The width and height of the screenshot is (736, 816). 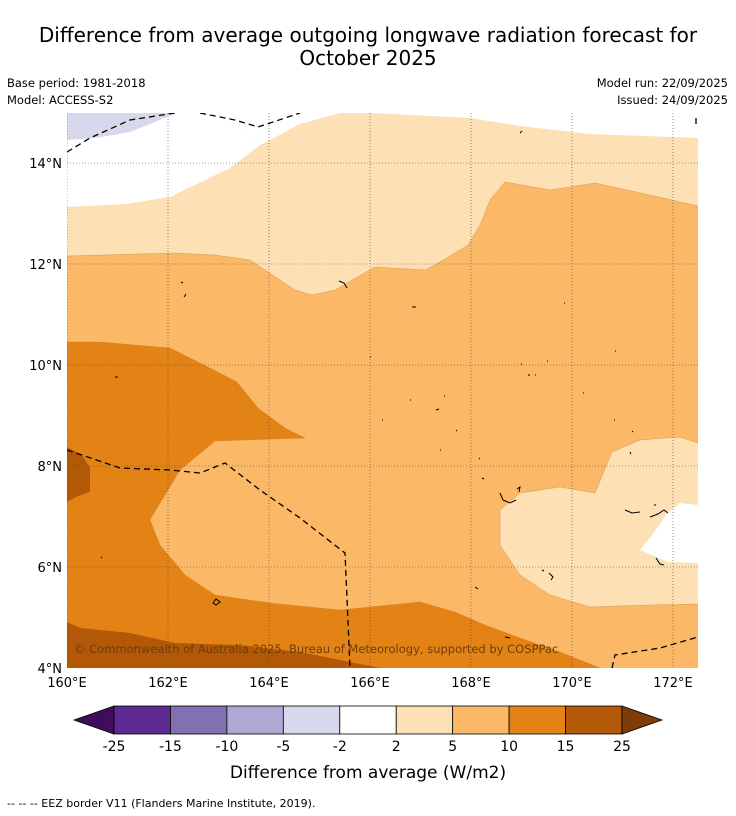 What do you see at coordinates (163, 160) in the screenshot?
I see `band-neutral-north` at bounding box center [163, 160].